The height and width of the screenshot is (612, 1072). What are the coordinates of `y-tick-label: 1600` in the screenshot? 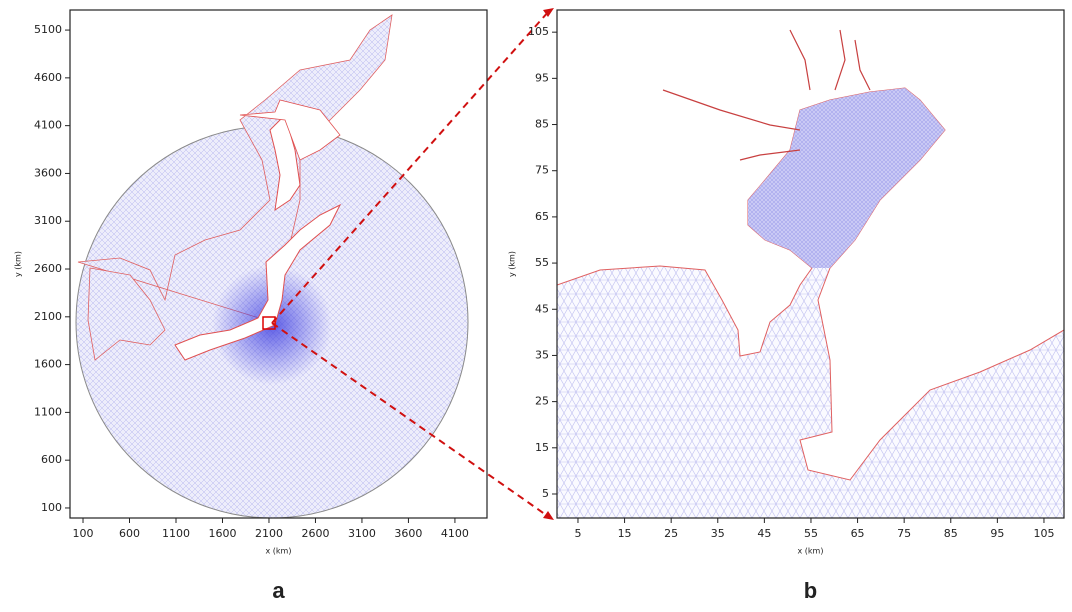 It's located at (48, 364).